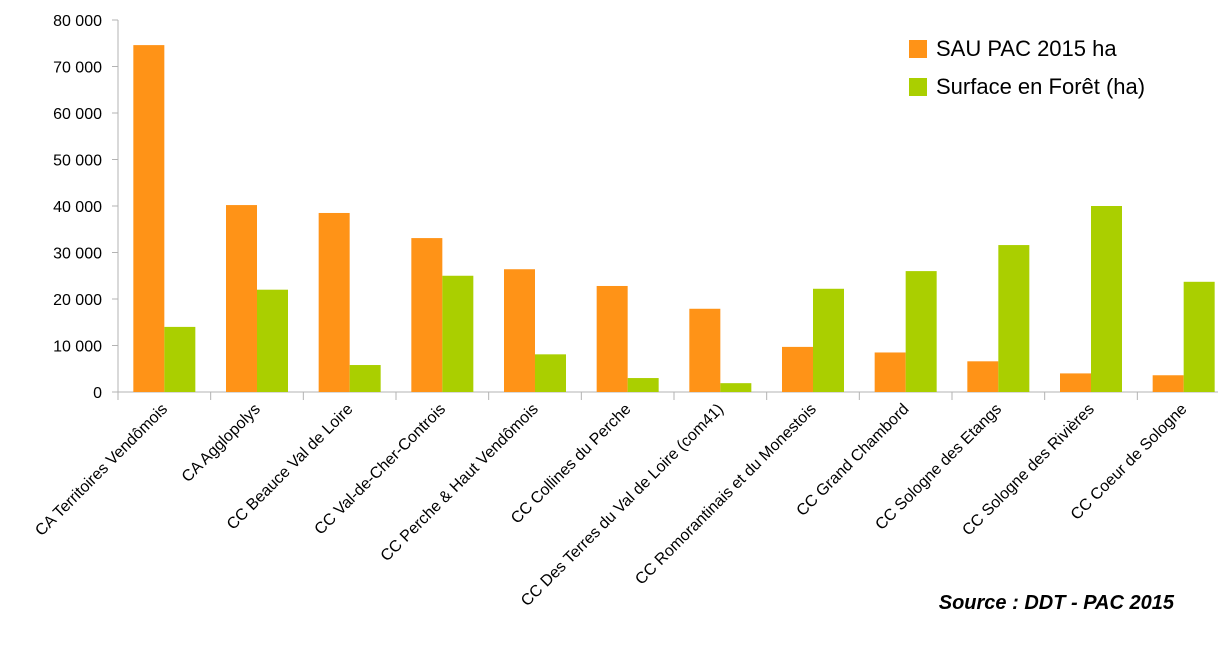 The image size is (1218, 651). Describe the element at coordinates (77, 254) in the screenshot. I see `y-tick-label: 30 000` at that location.